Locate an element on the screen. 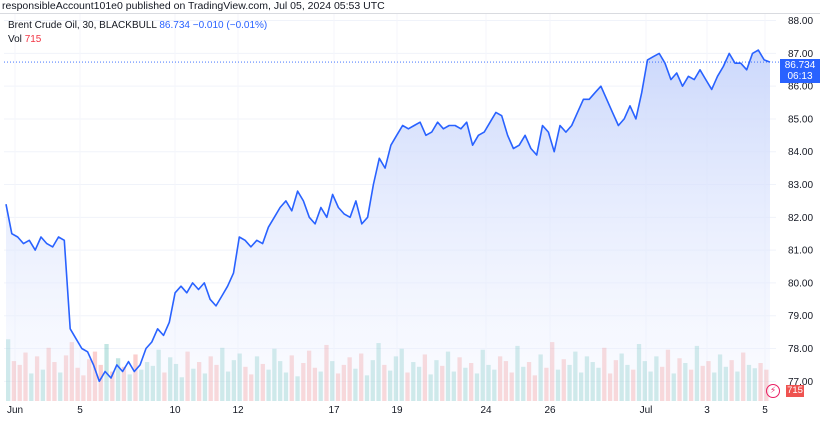 Image resolution: width=820 pixels, height=422 pixels. y-tick-label: 78.00 is located at coordinates (800, 349).